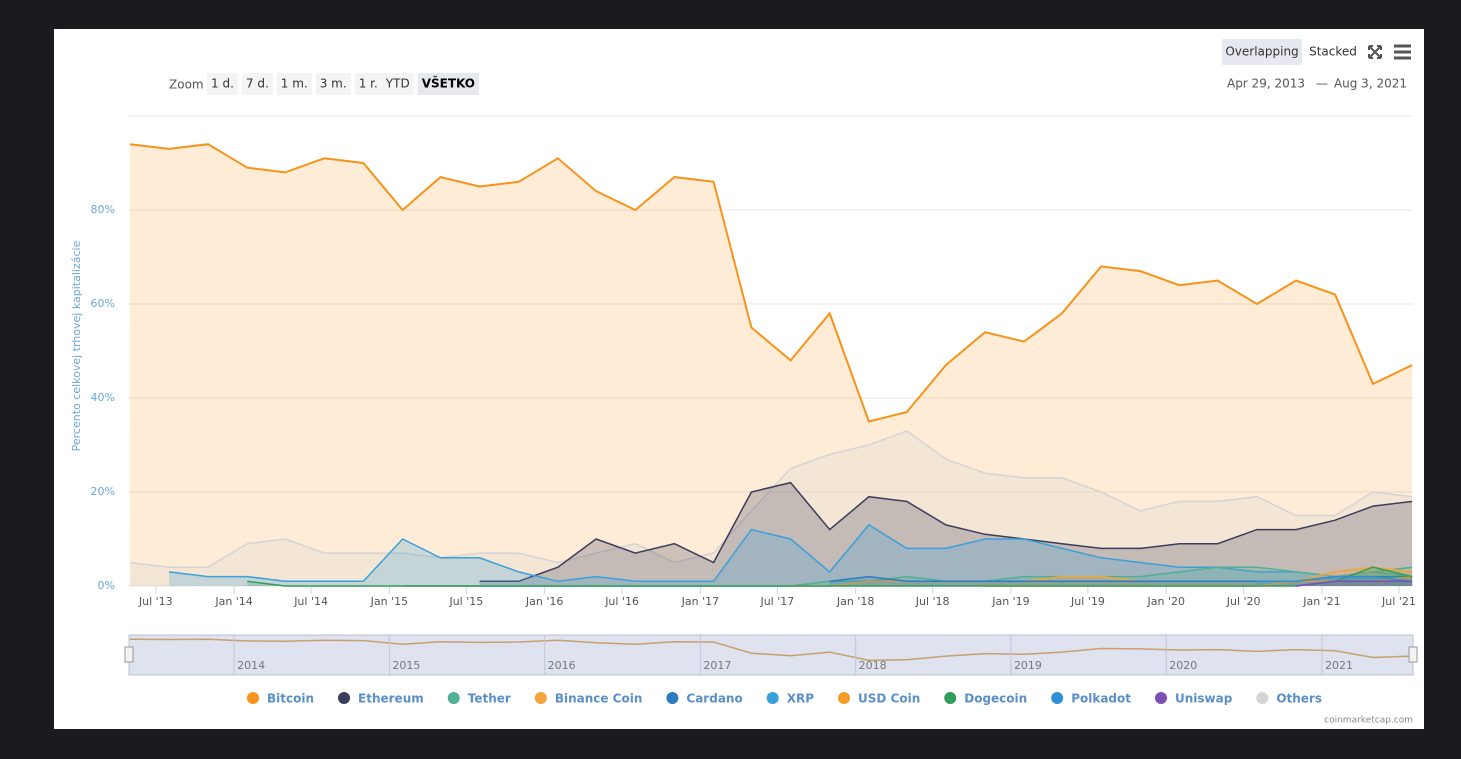  I want to click on legend-label: Dogecoin, so click(995, 699).